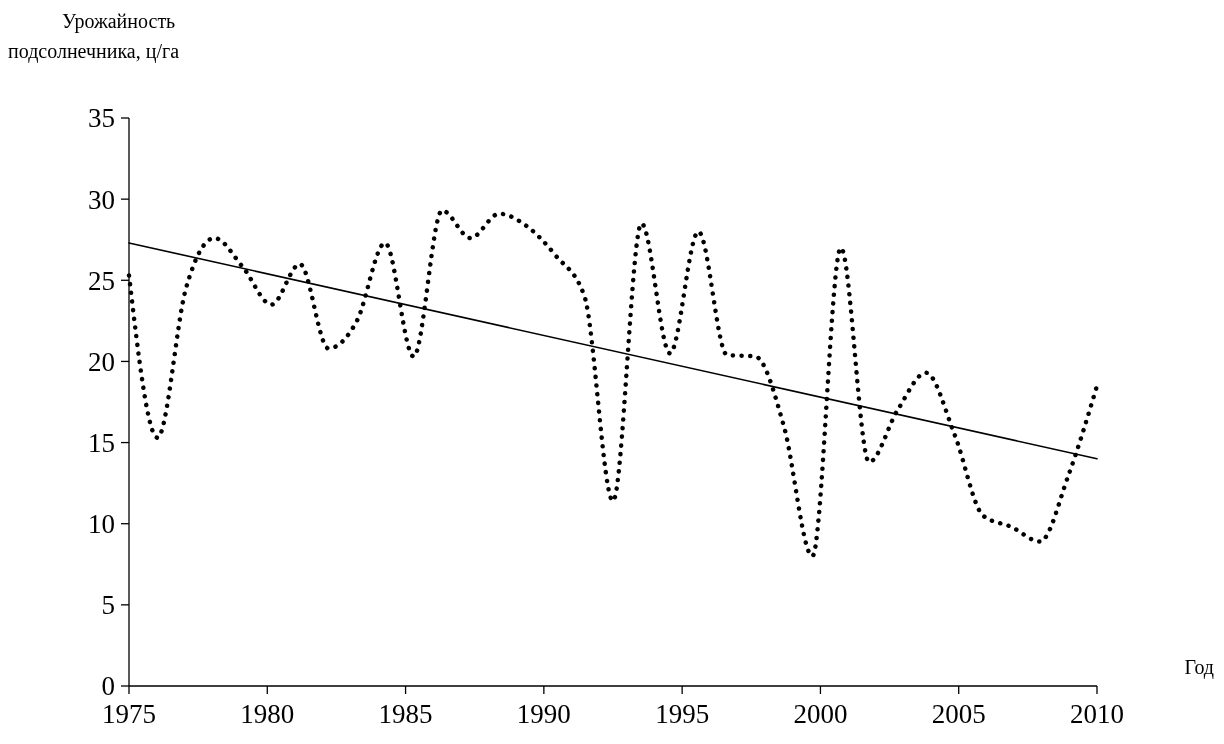 The image size is (1224, 744). What do you see at coordinates (101, 280) in the screenshot?
I see `y-tick-label: 25` at bounding box center [101, 280].